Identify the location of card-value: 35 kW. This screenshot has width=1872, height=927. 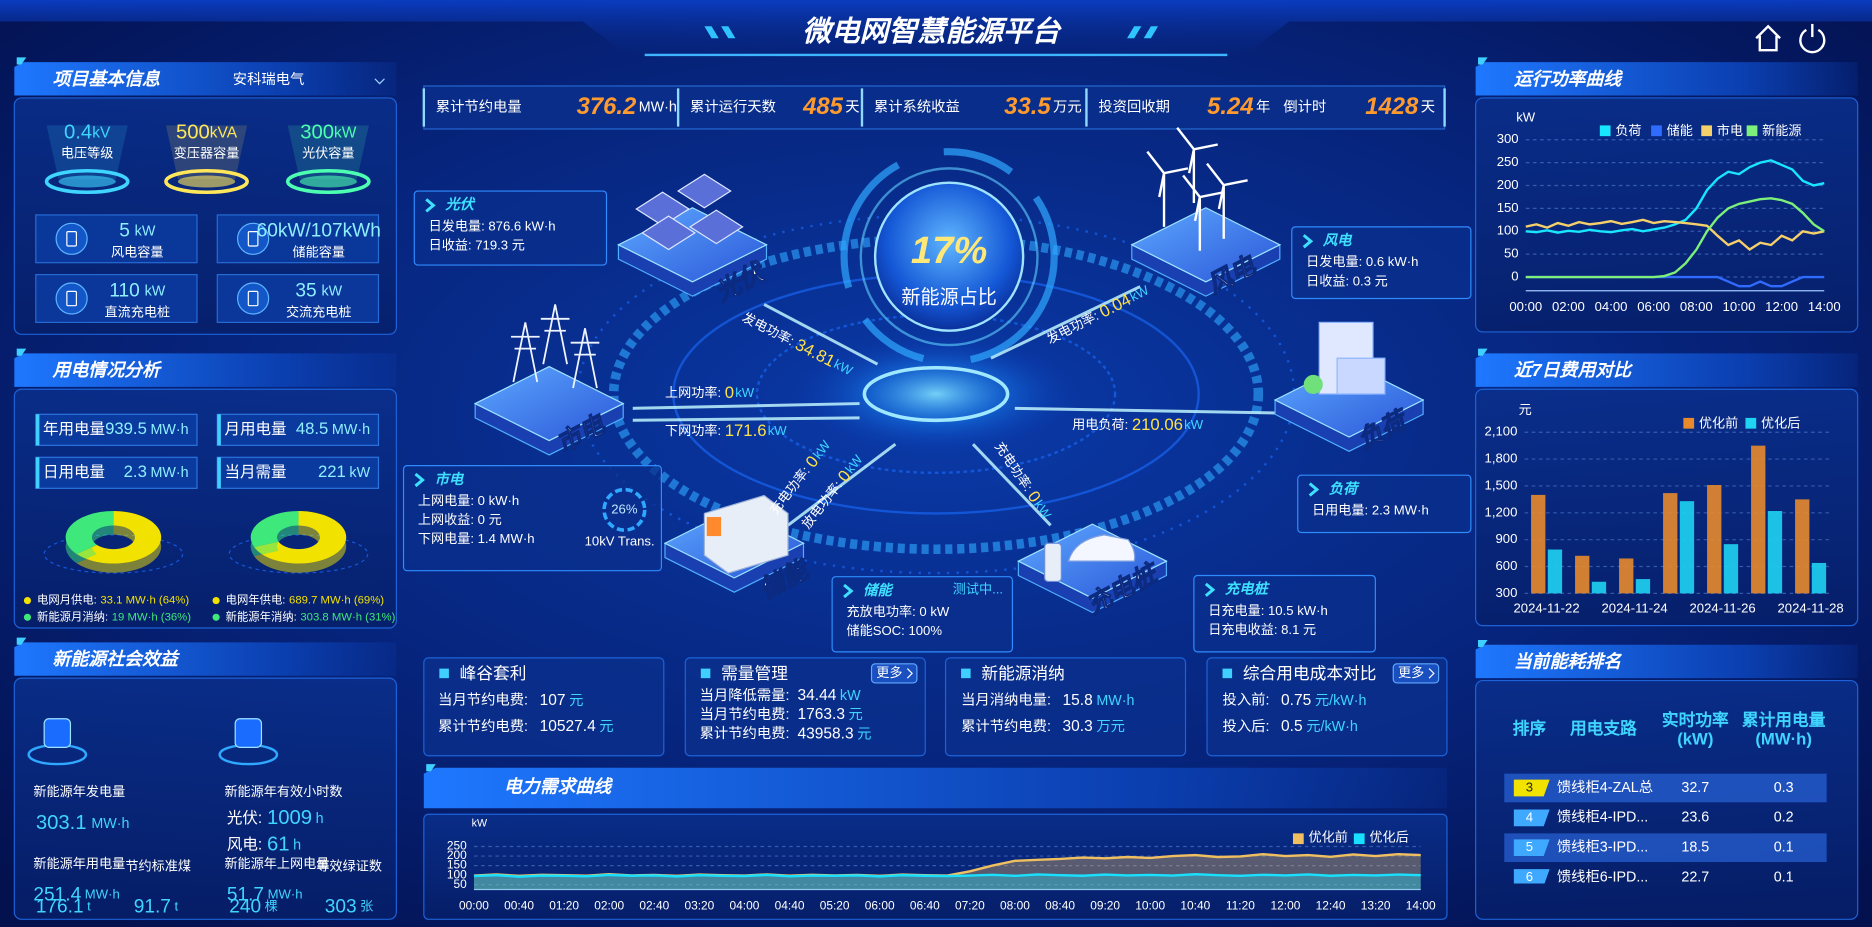
(318, 290).